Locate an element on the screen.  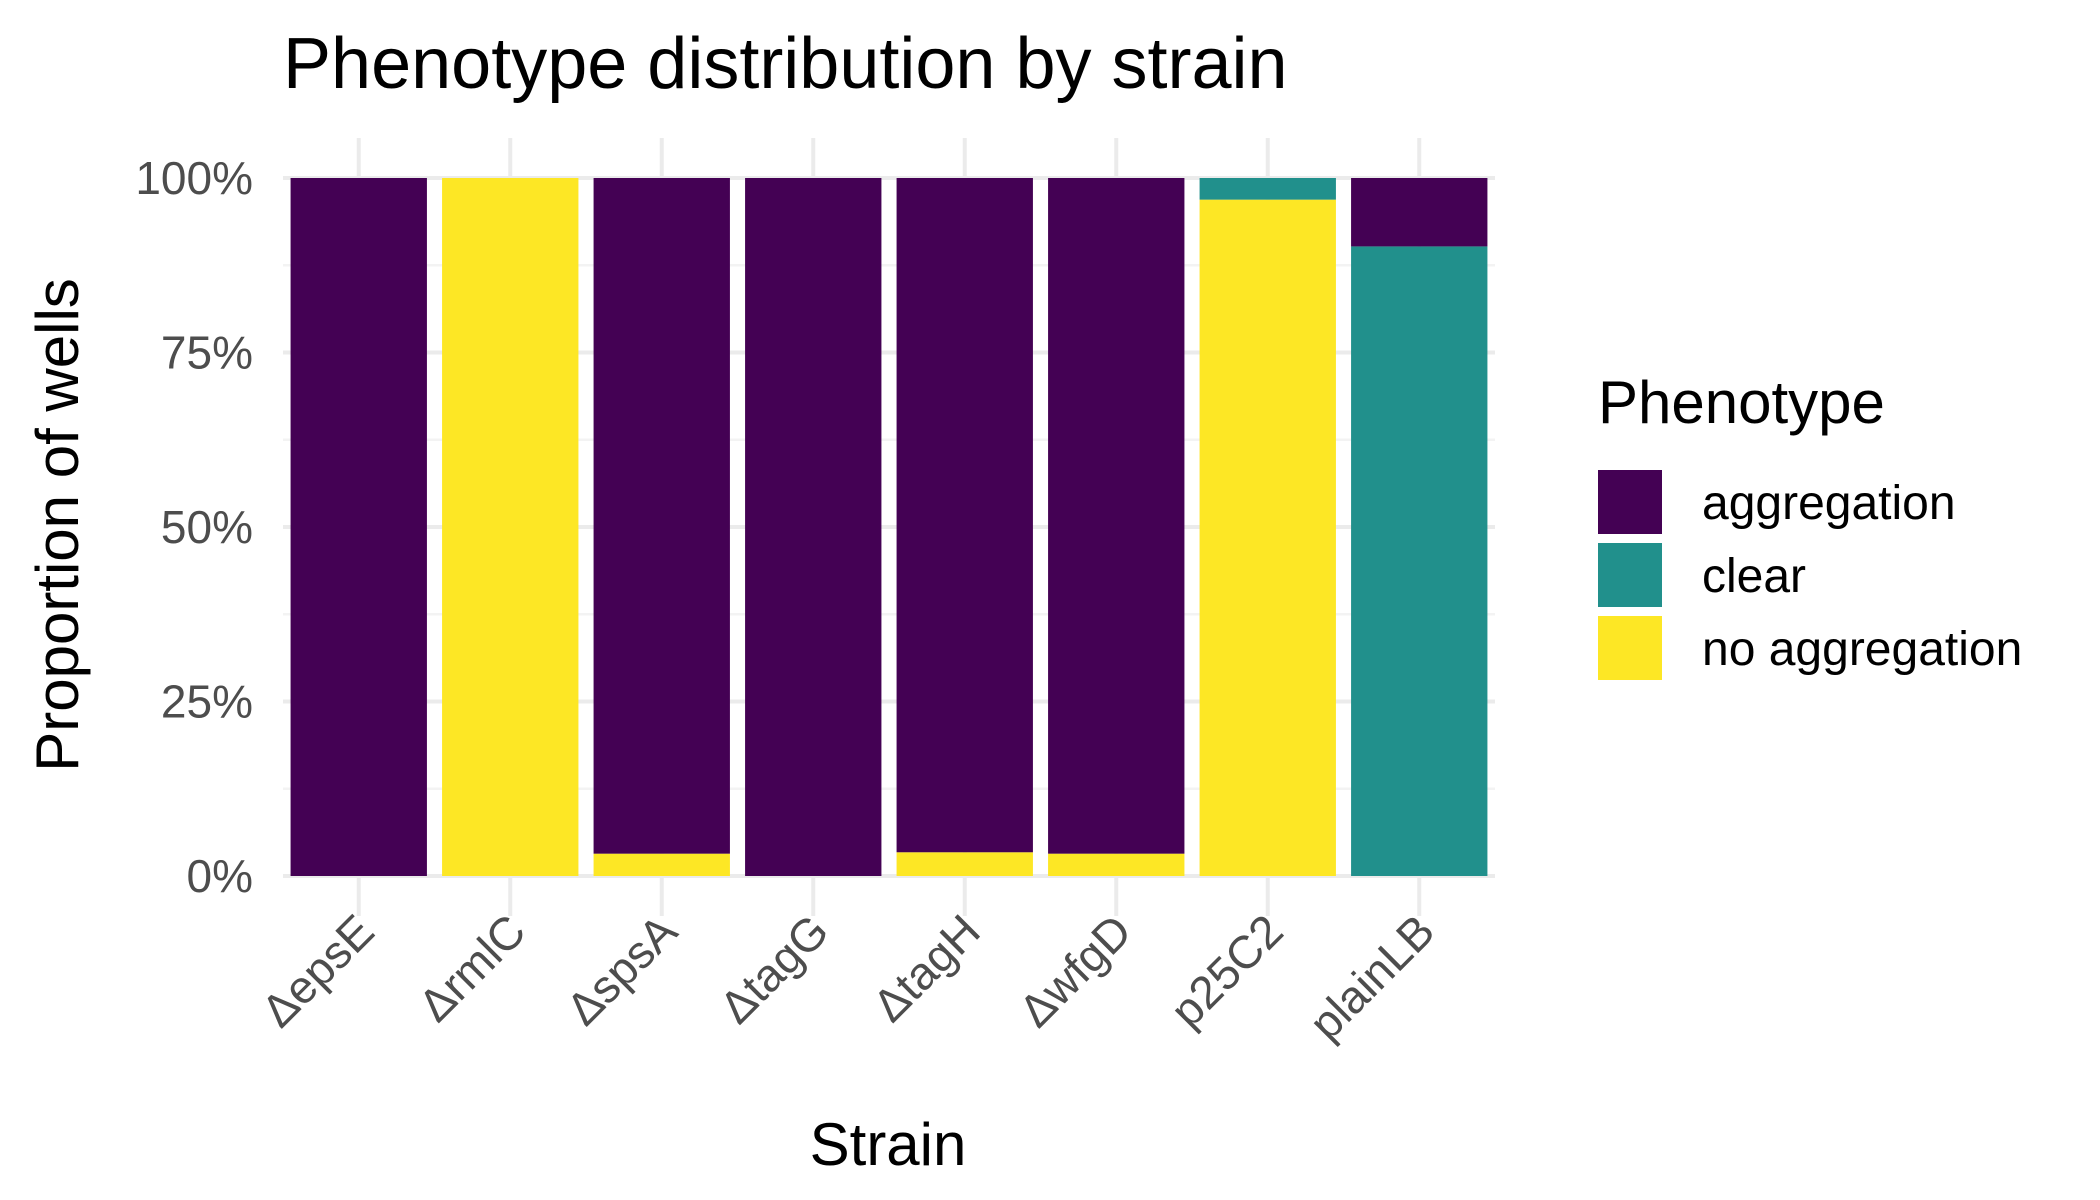
legend-label: aggregation is located at coordinates (1829, 503).